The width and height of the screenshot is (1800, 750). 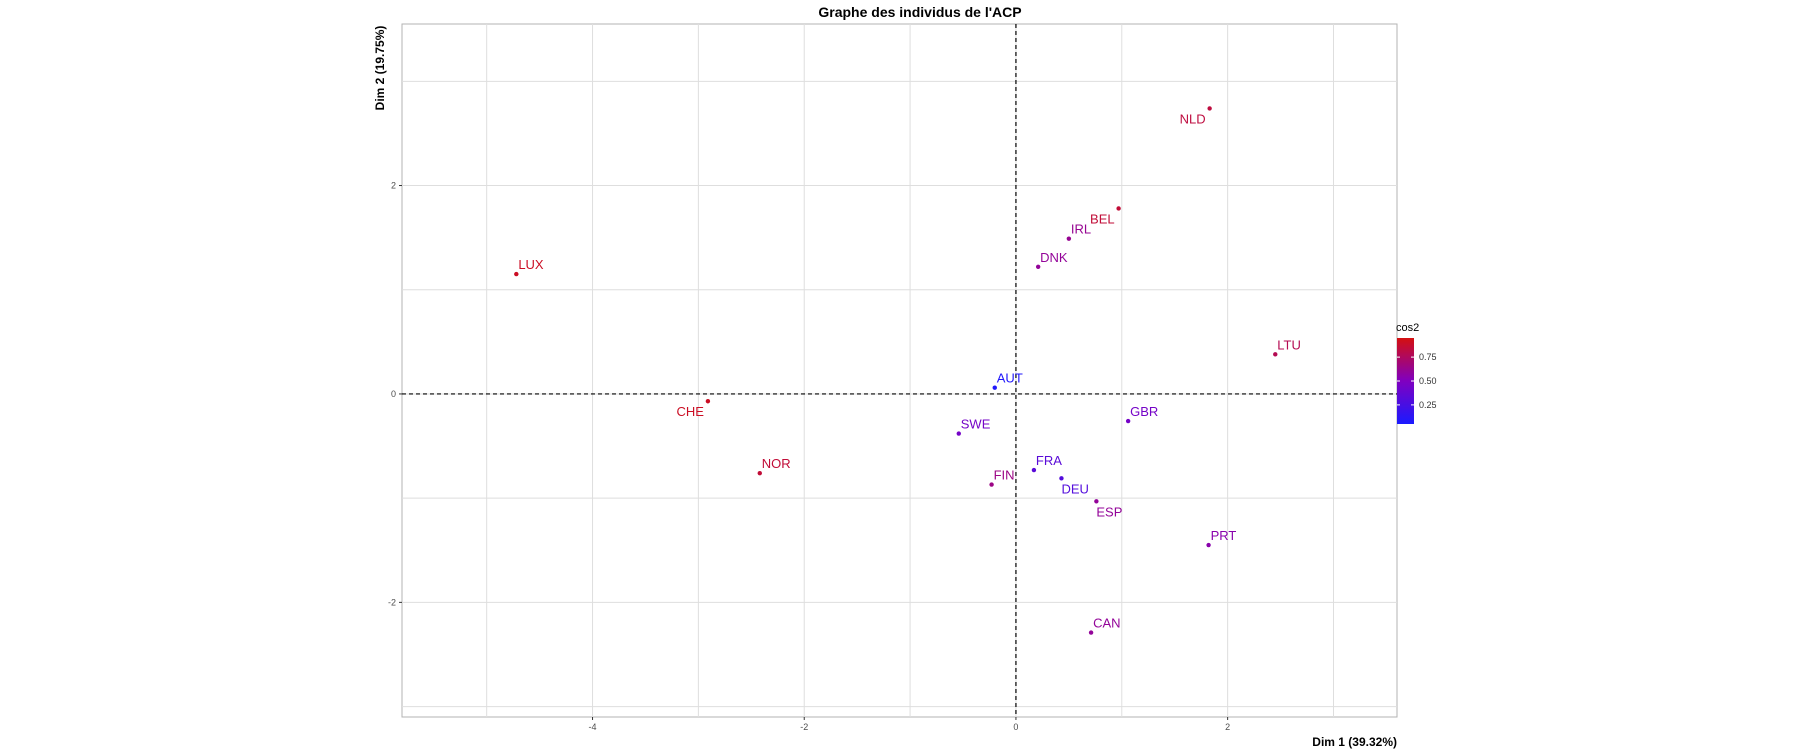 I want to click on legend-tick-label: 0.25, so click(x=1428, y=405).